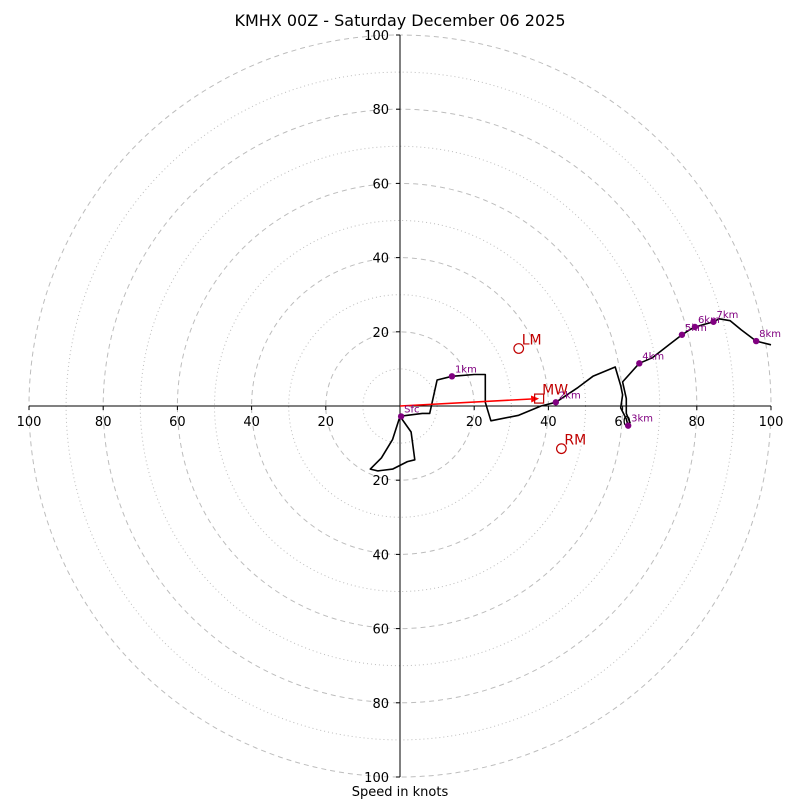  I want to click on mean-wind-arrow, so click(469, 401).